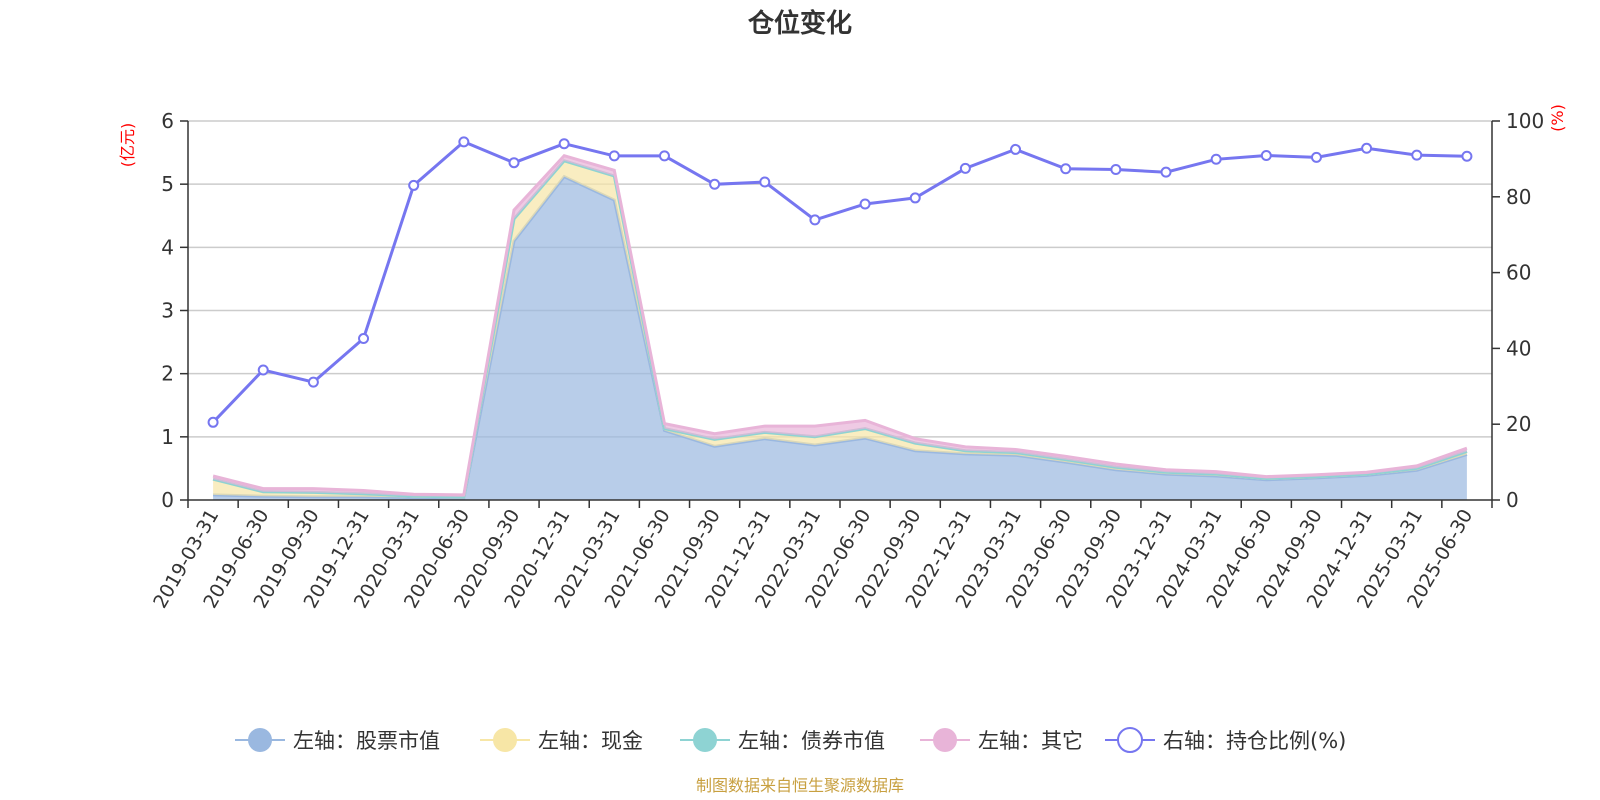 The height and width of the screenshot is (800, 1600). Describe the element at coordinates (127, 145) in the screenshot. I see `left-axis-unit: (亿元)` at that location.